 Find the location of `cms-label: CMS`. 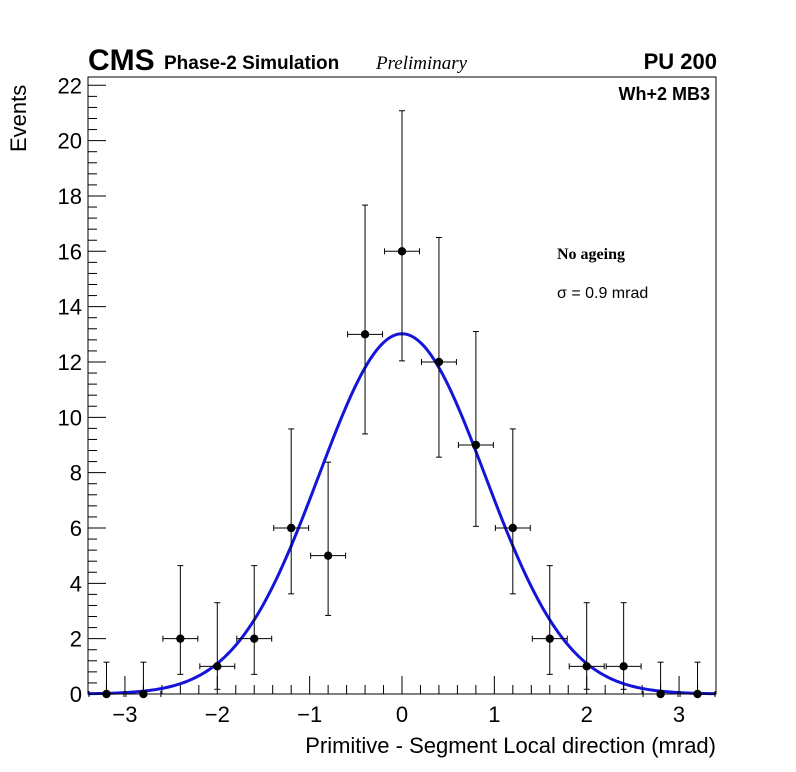

cms-label: CMS is located at coordinates (121, 60).